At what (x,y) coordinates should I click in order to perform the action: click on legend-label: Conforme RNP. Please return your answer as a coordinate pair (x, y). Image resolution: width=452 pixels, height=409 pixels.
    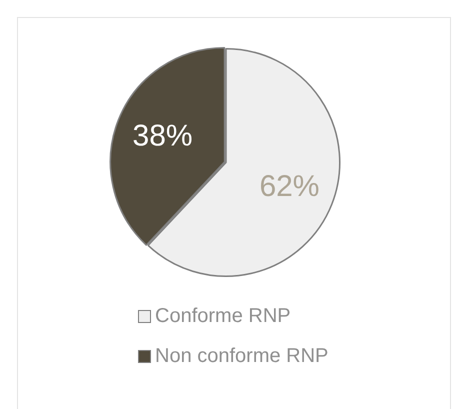
    Looking at the image, I should click on (223, 316).